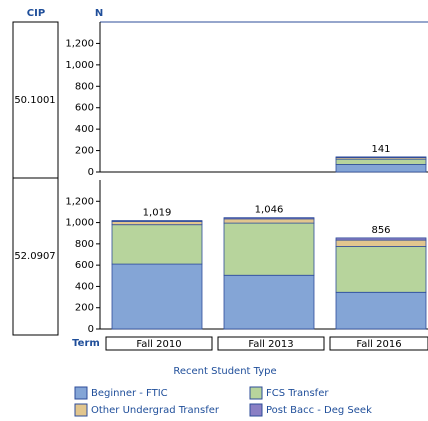 The width and height of the screenshot is (428, 421). I want to click on row-label: 52.0907, so click(34, 256).